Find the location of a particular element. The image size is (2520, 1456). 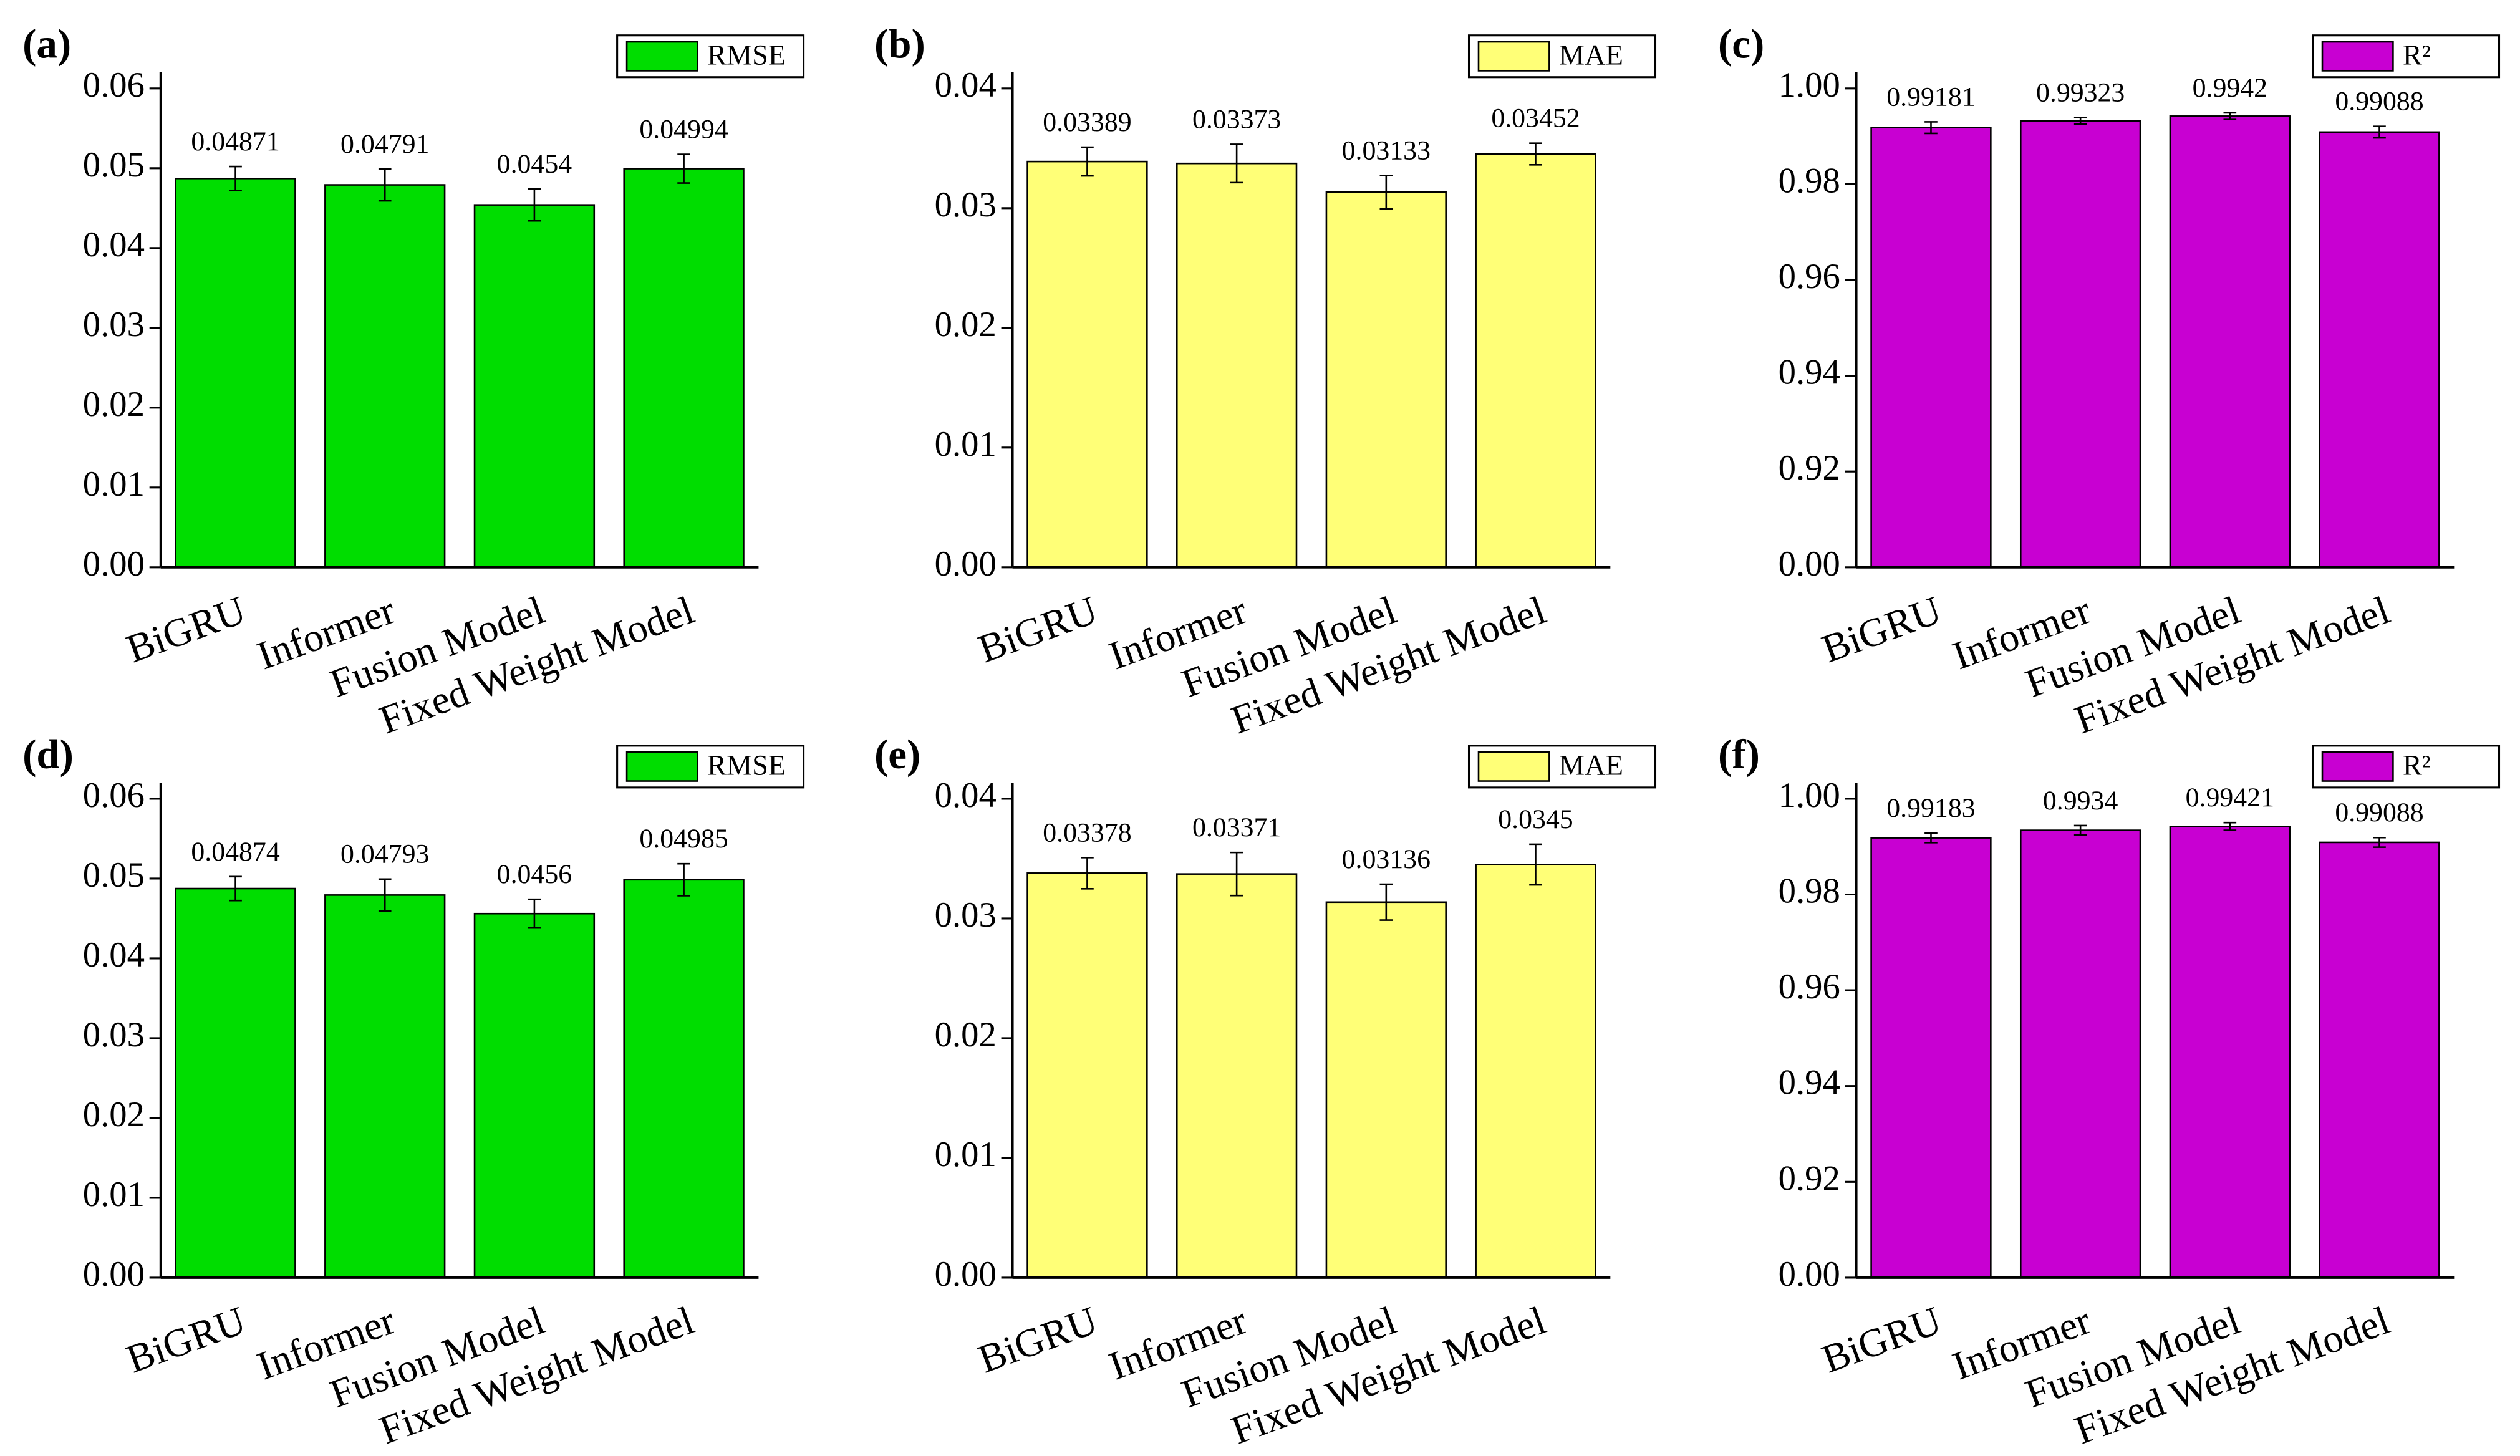

value-label: 0.99183 is located at coordinates (1931, 808).